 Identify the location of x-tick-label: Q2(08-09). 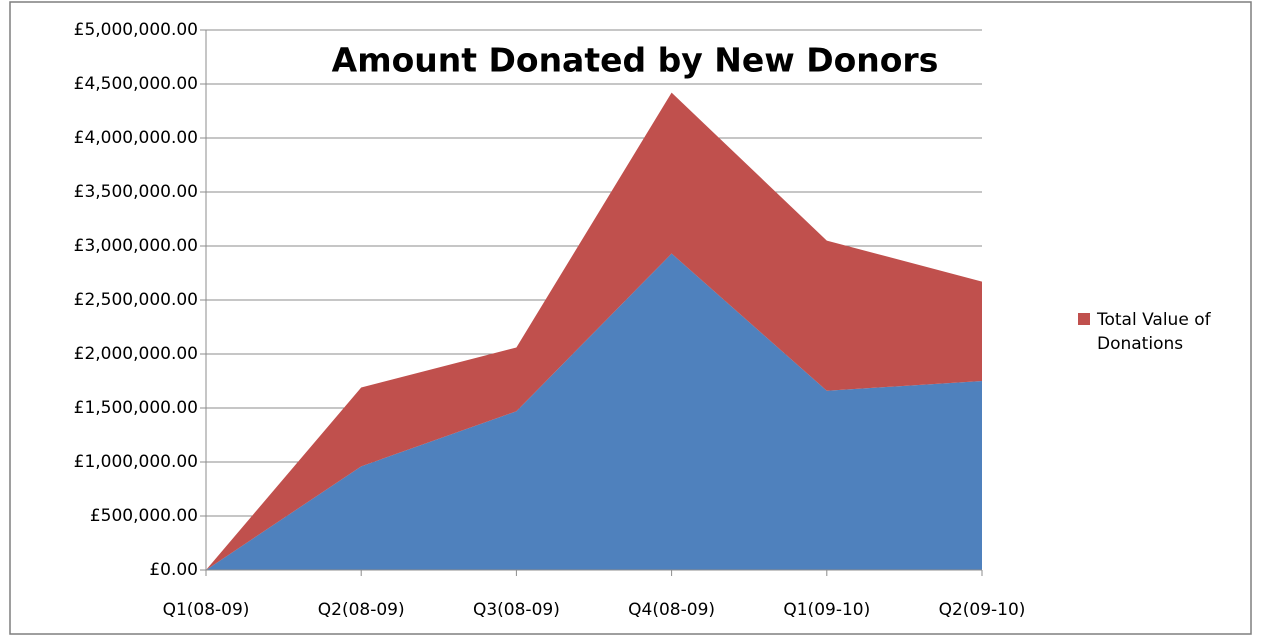
(361, 610).